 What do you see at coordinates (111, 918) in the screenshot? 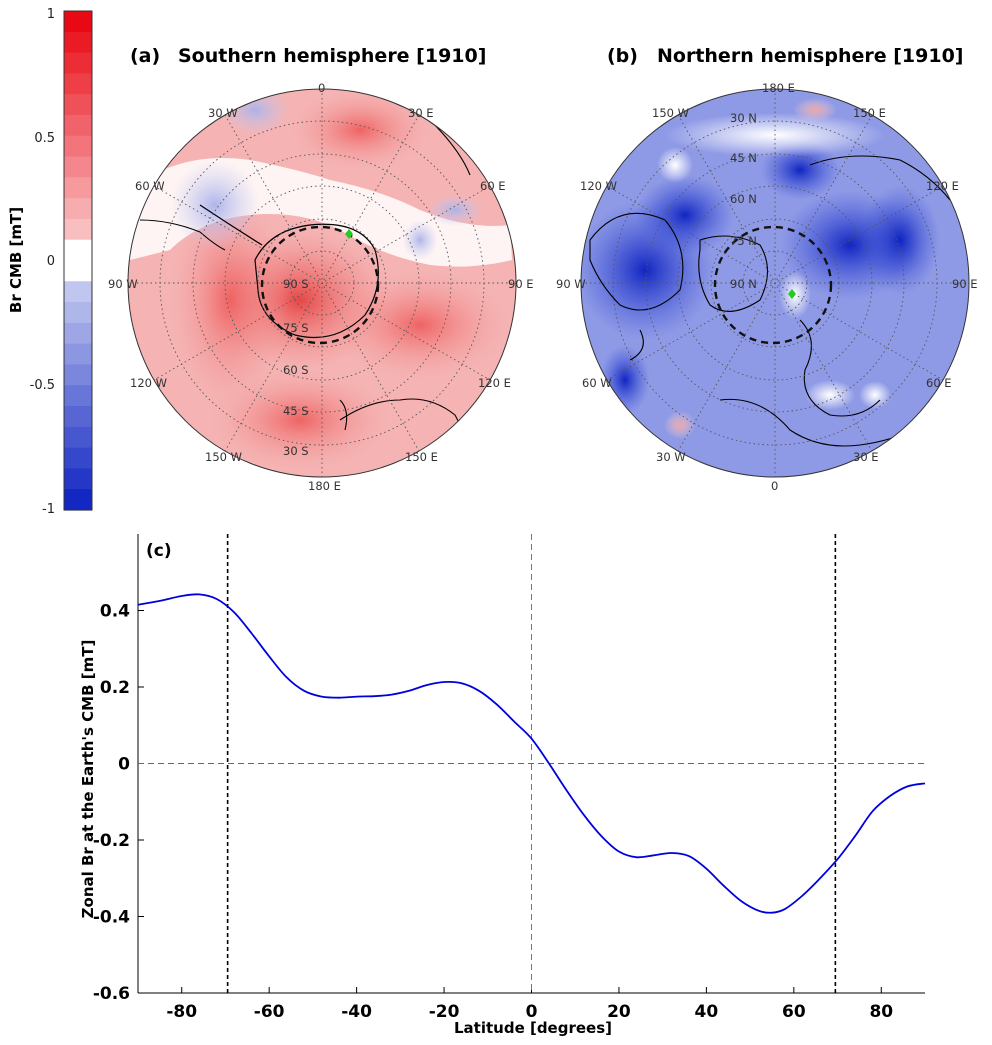
I see `y-tick-label: -0.4` at bounding box center [111, 918].